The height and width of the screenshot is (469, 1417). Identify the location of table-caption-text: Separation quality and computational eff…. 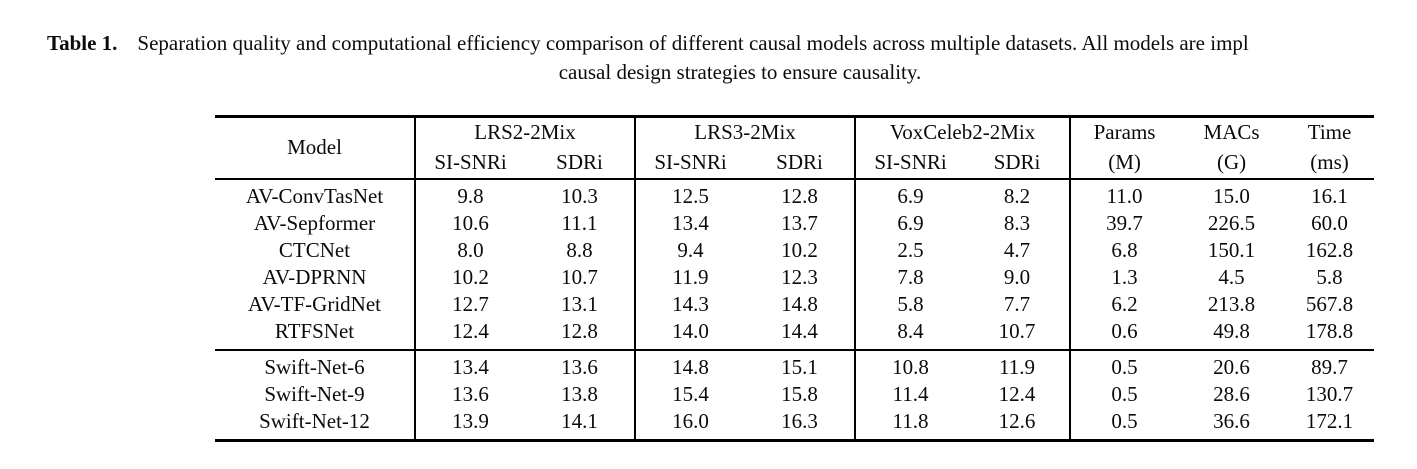
(693, 43).